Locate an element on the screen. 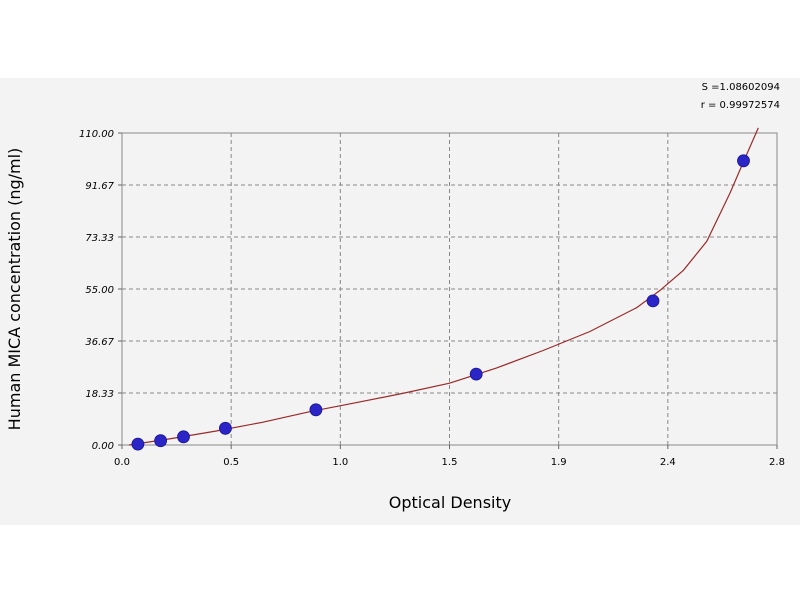  x-tick-label: 1.5 is located at coordinates (450, 462).